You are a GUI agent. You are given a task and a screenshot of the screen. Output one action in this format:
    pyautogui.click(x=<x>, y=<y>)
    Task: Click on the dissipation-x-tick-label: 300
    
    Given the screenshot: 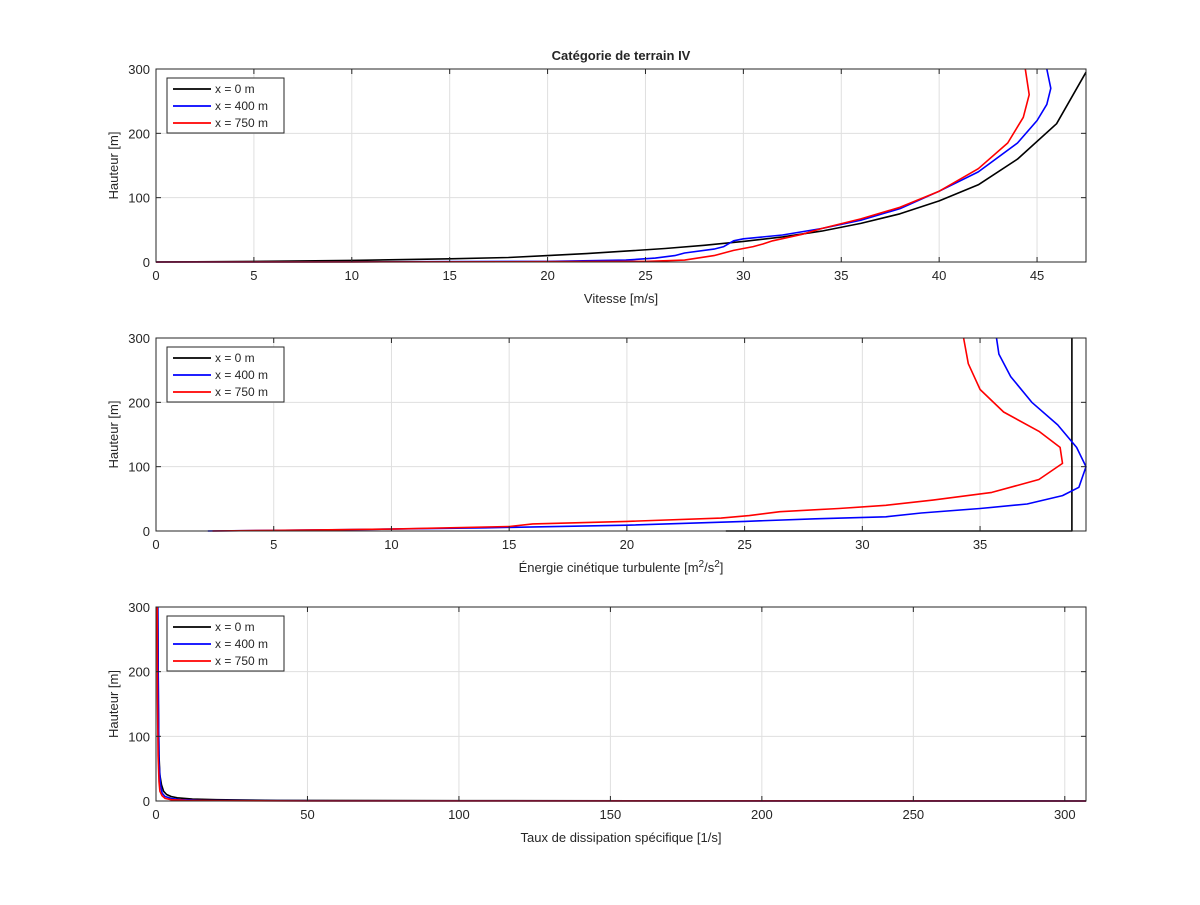 What is the action you would take?
    pyautogui.click(x=1065, y=814)
    